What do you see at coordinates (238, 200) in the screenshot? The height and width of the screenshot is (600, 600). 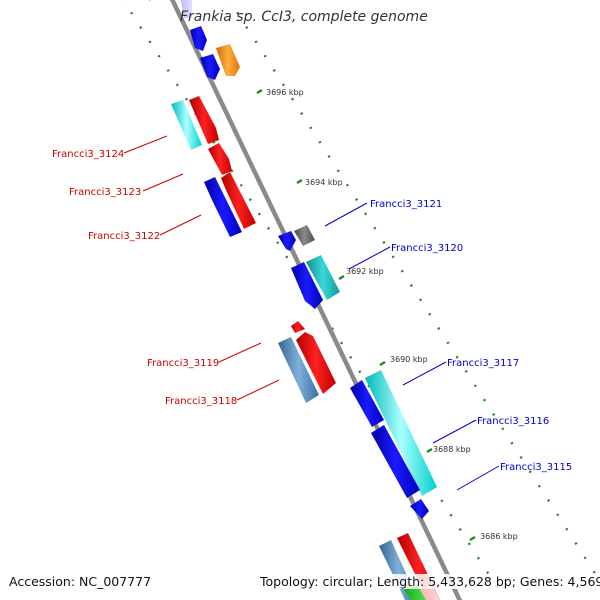 I see `gene-feature-francci3-3122-red` at bounding box center [238, 200].